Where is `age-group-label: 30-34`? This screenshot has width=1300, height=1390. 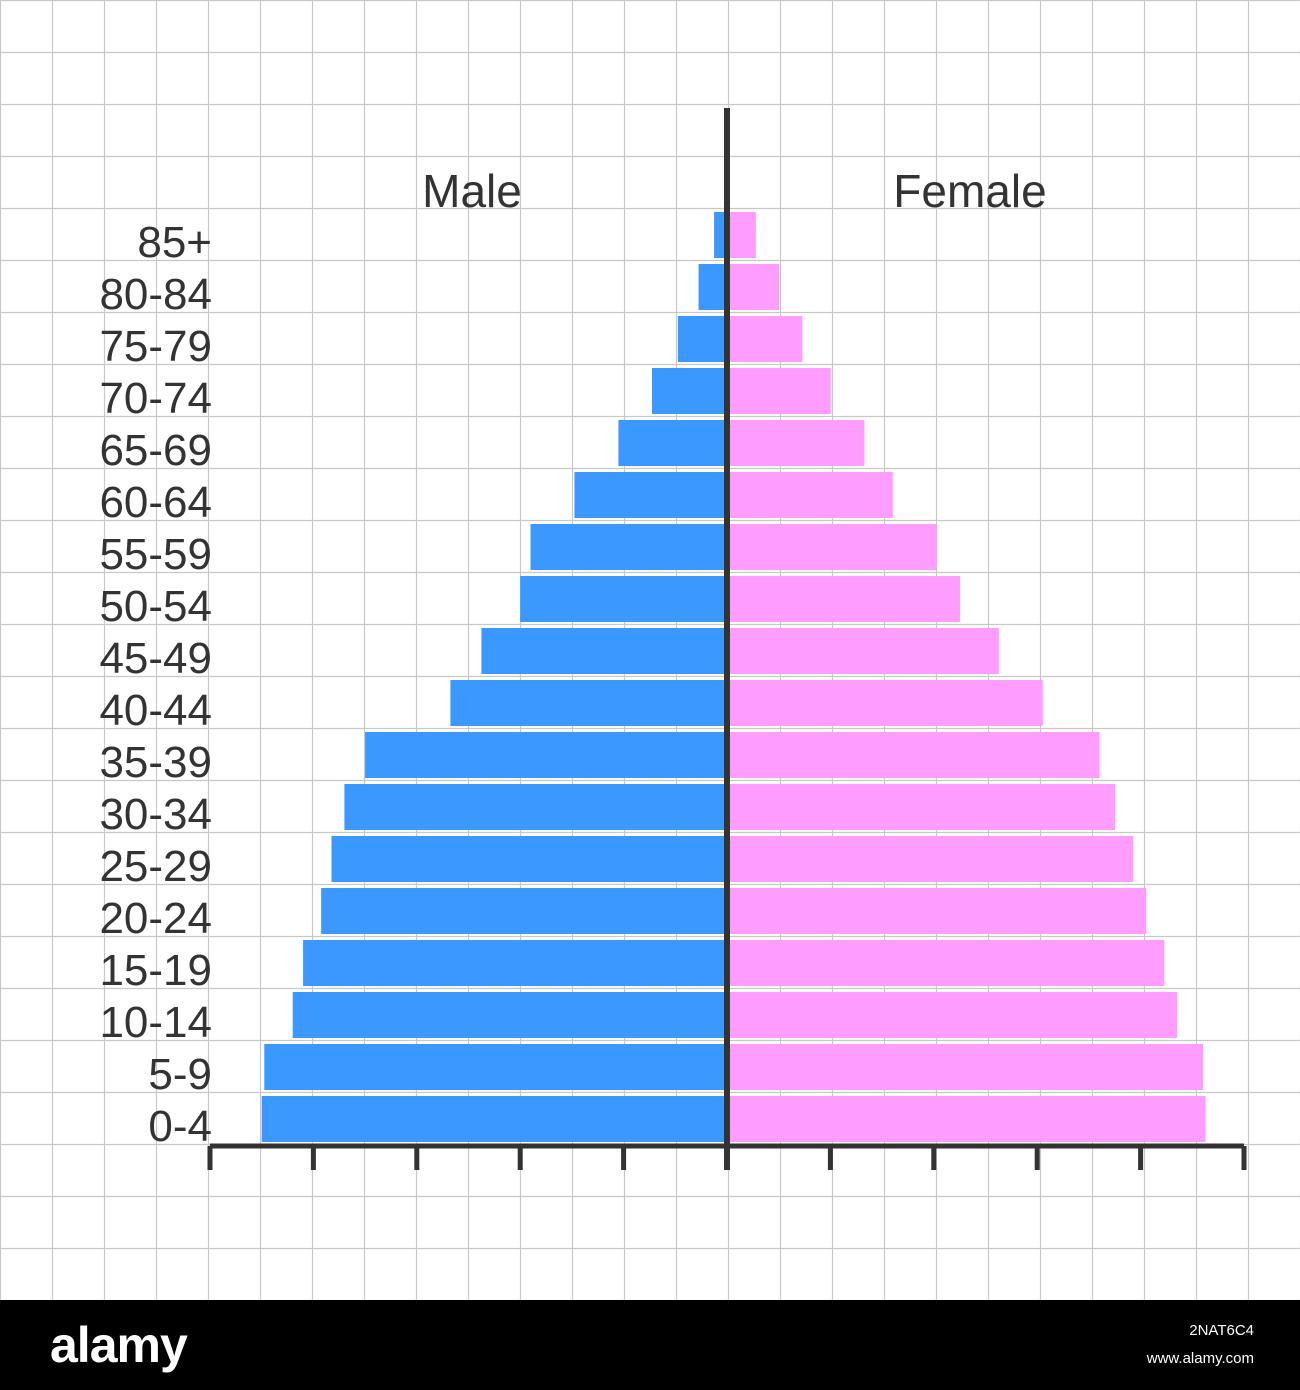 age-group-label: 30-34 is located at coordinates (155, 814).